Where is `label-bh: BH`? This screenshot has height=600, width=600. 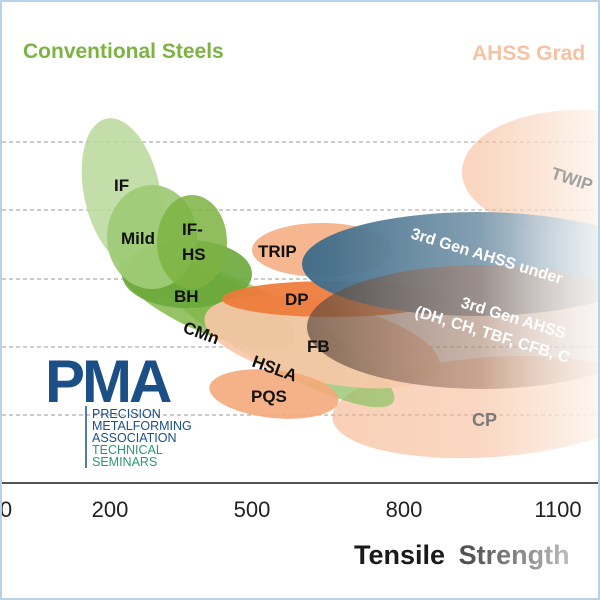 label-bh: BH is located at coordinates (186, 296).